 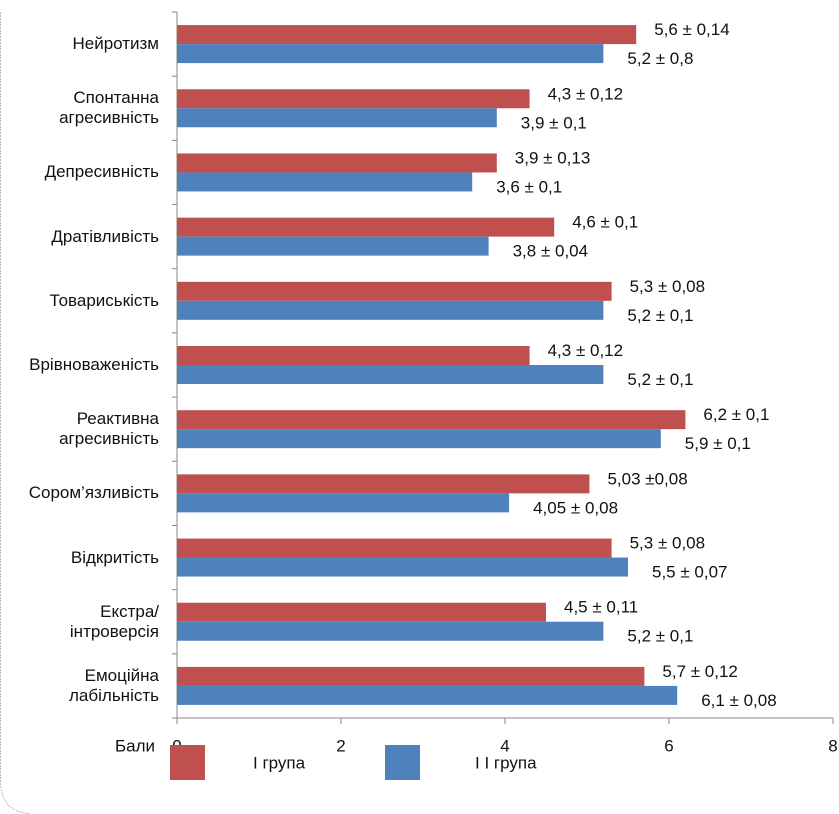 I want to click on y-tick-label: Нейротизм, so click(x=115, y=44).